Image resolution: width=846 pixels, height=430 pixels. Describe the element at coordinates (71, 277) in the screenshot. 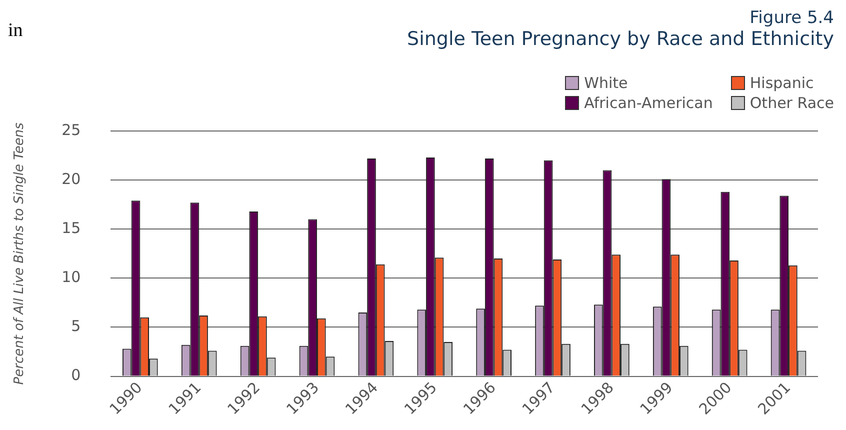

I see `y-tick-label: 10` at that location.